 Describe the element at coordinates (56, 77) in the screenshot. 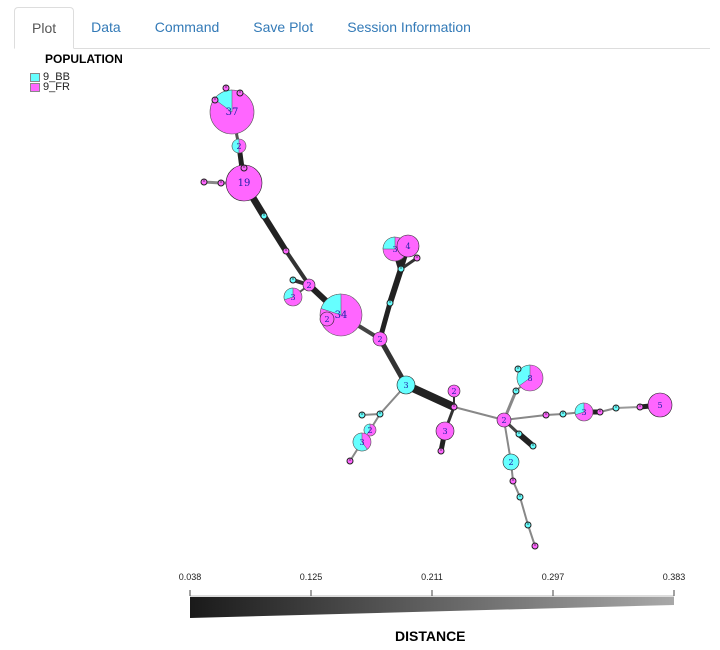

I see `legend-label: 9_BB` at that location.